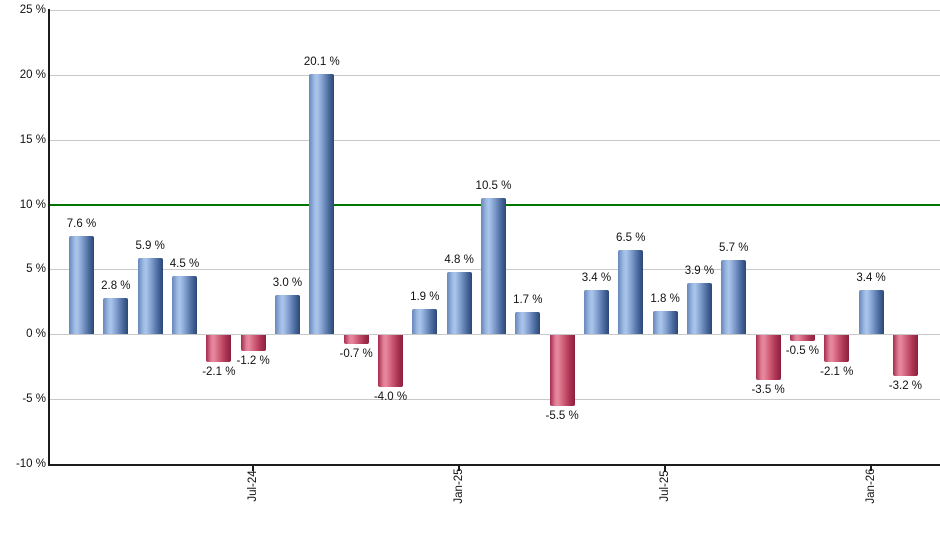  I want to click on y-tick-label: 0 %, so click(36, 334).